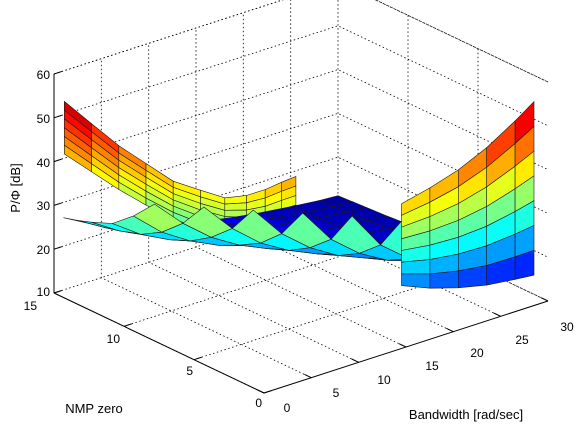 The height and width of the screenshot is (429, 579). Describe the element at coordinates (522, 340) in the screenshot. I see `x-tick-label: 25` at that location.